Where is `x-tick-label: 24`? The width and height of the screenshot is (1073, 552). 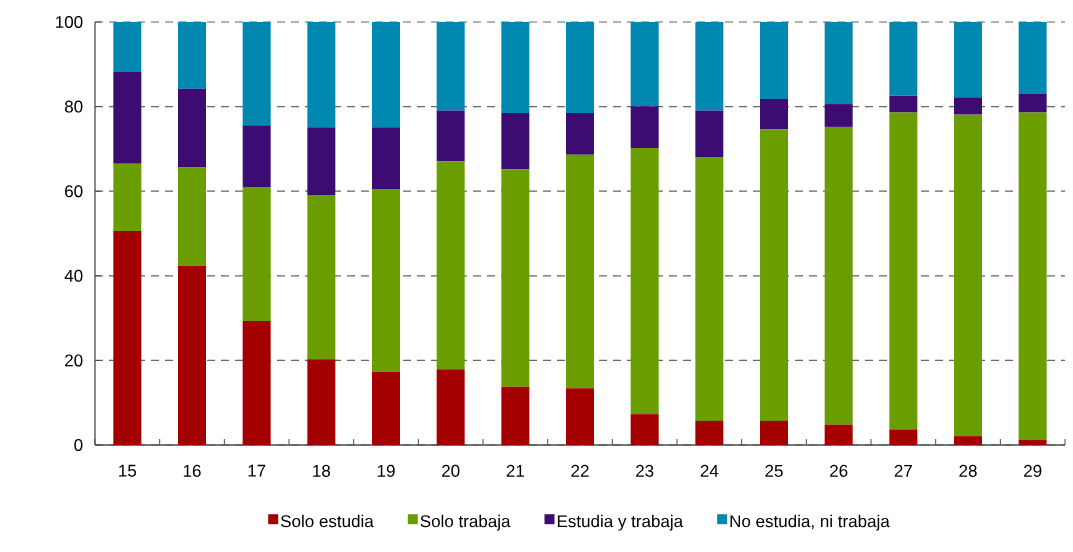 x-tick-label: 24 is located at coordinates (709, 470).